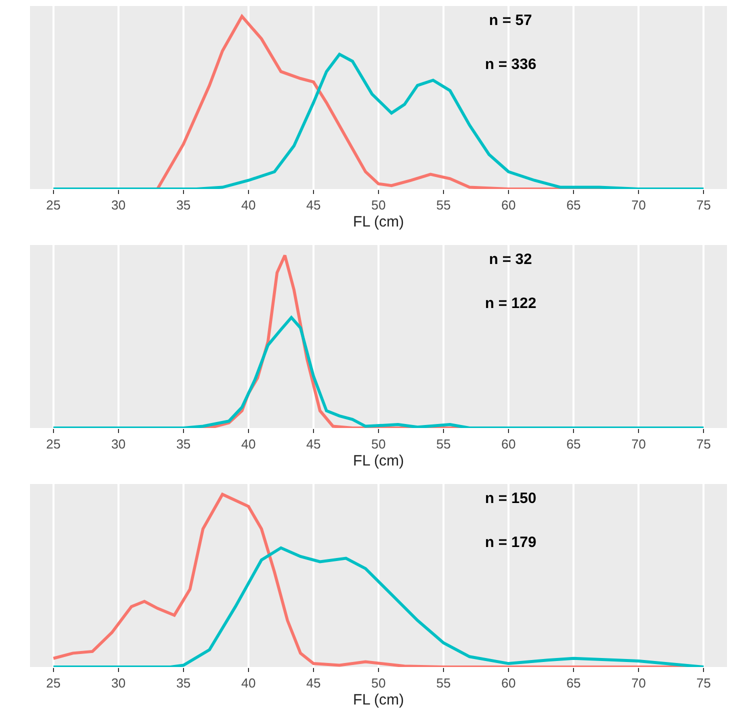 The width and height of the screenshot is (739, 718). I want to click on annotation: n = 336, so click(510, 64).